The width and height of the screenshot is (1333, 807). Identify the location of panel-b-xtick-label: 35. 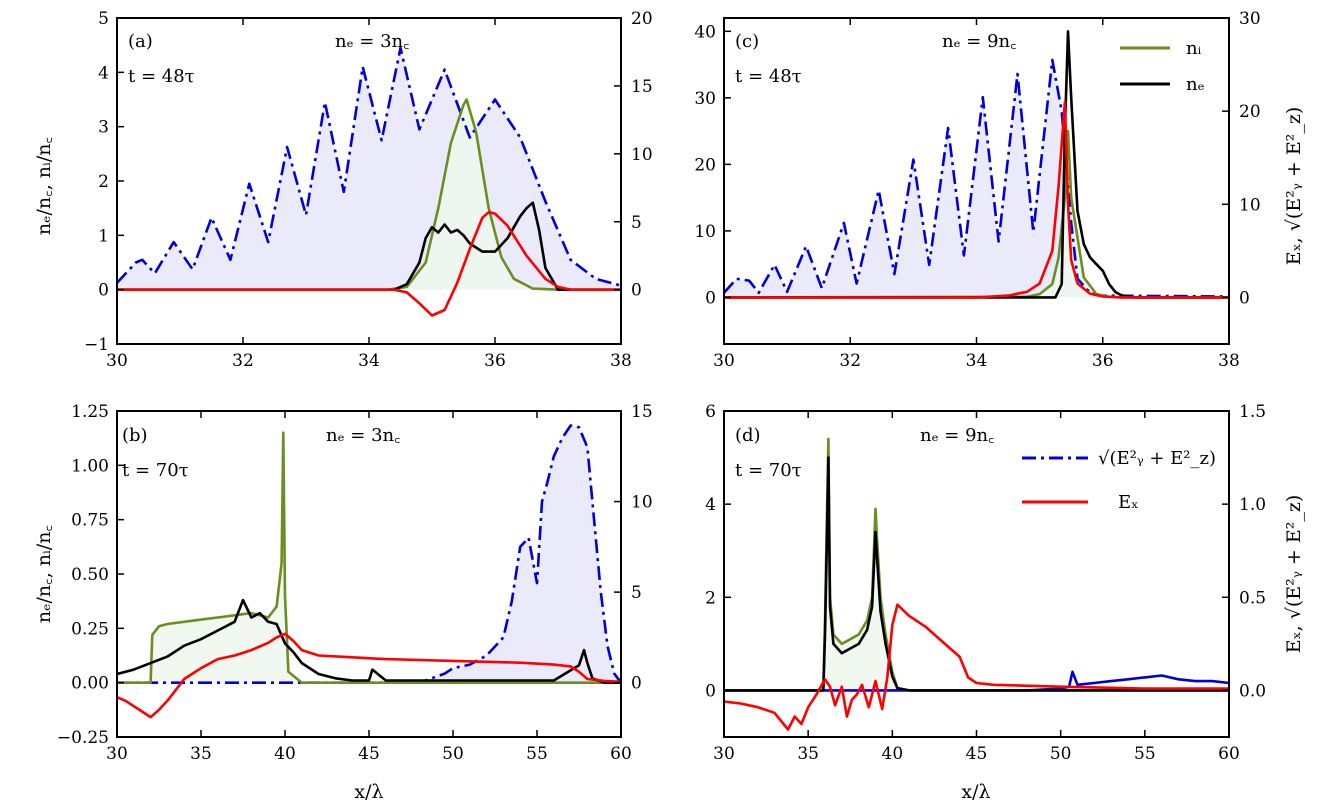
(201, 754).